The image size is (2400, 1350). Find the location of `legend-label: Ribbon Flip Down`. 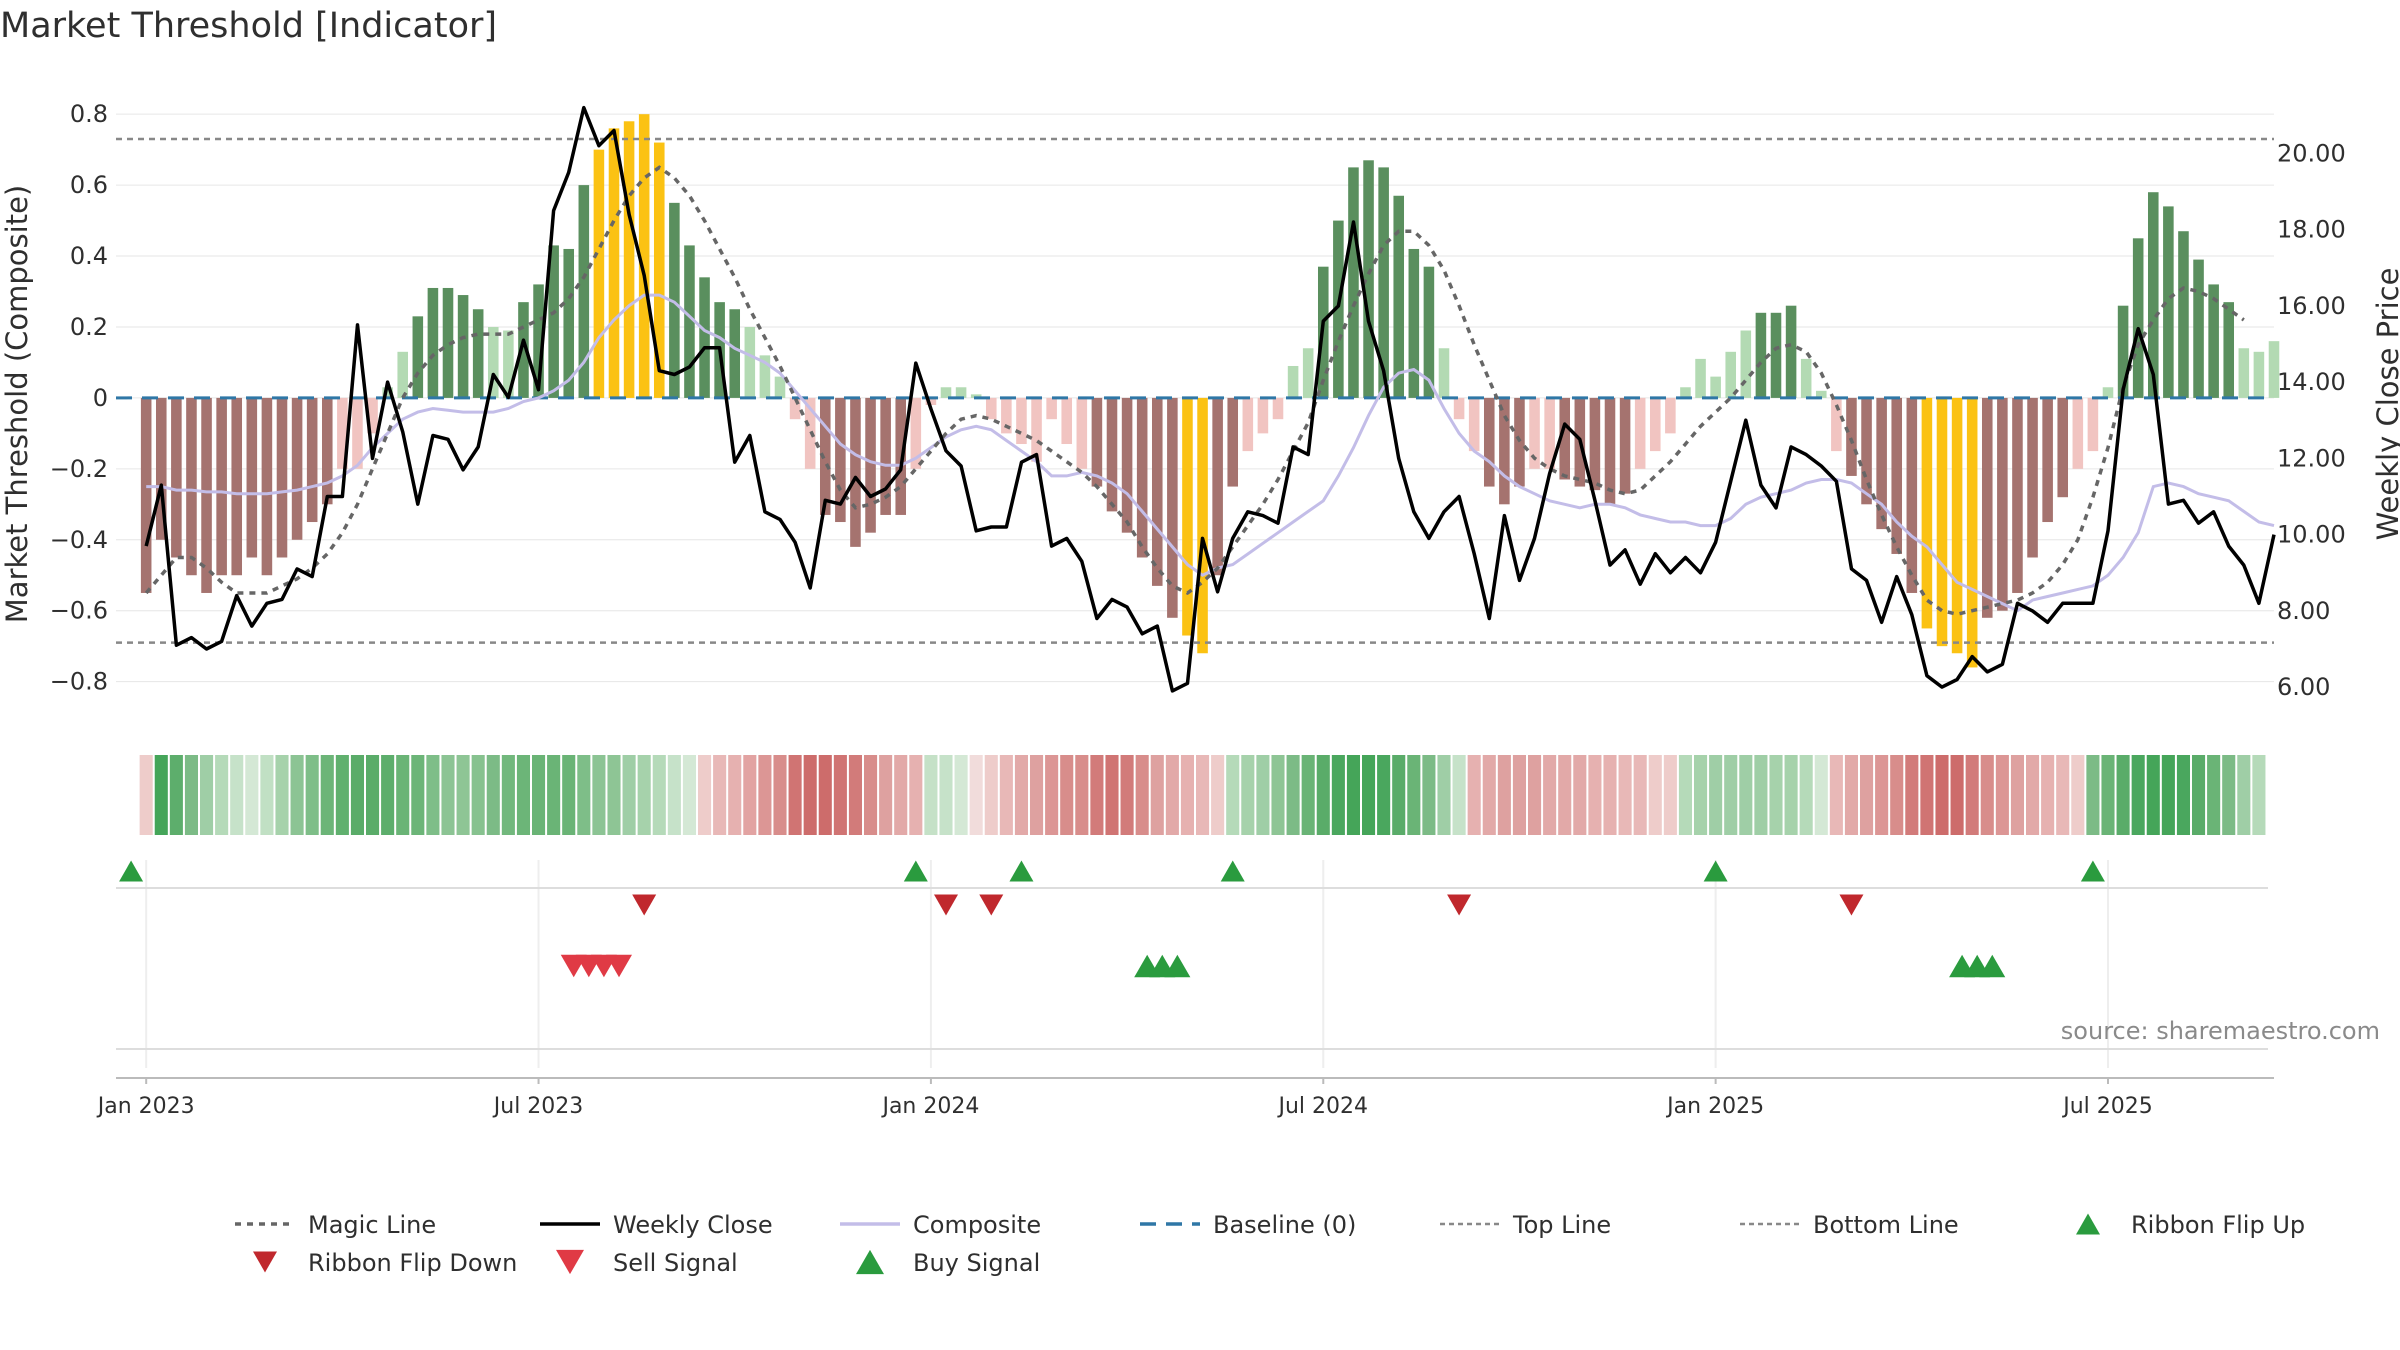

legend-label: Ribbon Flip Down is located at coordinates (412, 1263).